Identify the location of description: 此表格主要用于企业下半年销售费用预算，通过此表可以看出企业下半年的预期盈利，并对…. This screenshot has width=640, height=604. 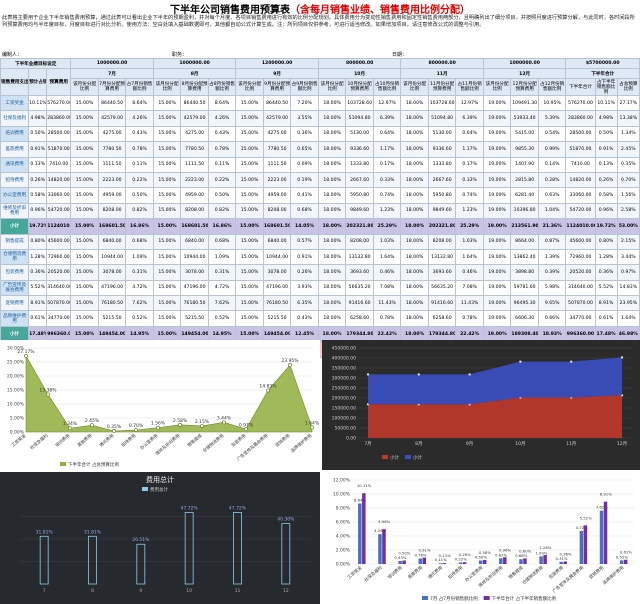
(318, 21).